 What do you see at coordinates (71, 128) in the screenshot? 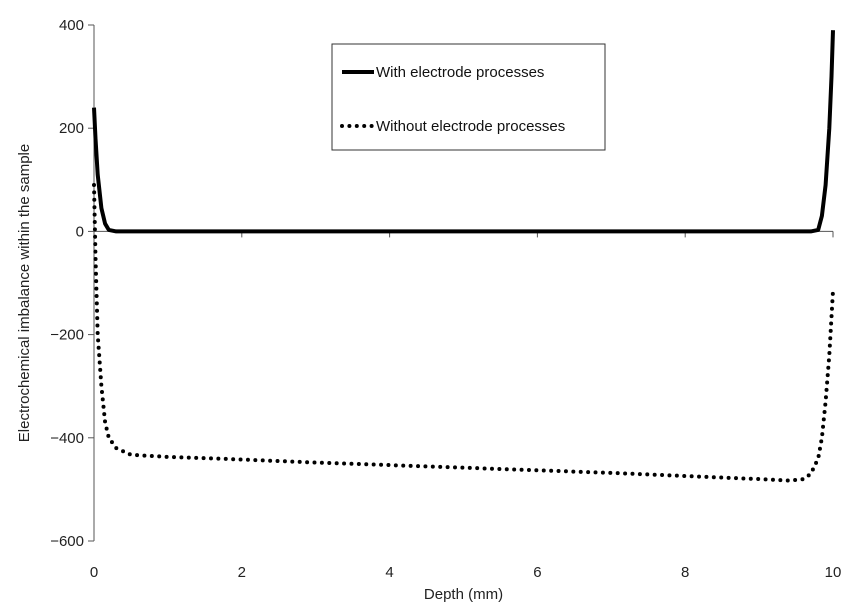
I see `y-tick-label: 200` at bounding box center [71, 128].